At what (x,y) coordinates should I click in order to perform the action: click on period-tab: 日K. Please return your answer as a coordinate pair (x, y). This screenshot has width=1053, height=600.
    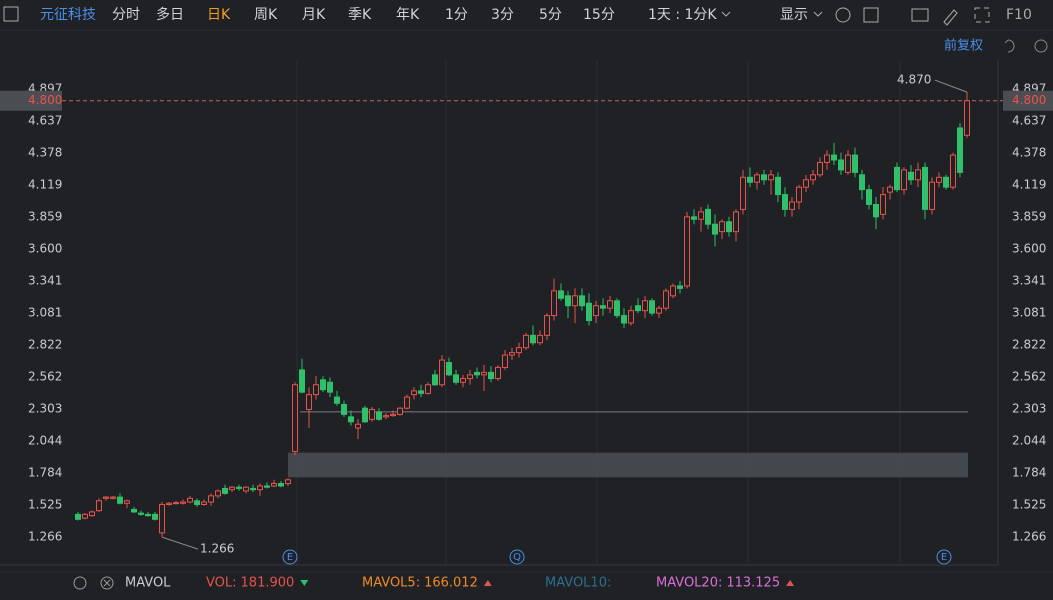
    Looking at the image, I should click on (219, 15).